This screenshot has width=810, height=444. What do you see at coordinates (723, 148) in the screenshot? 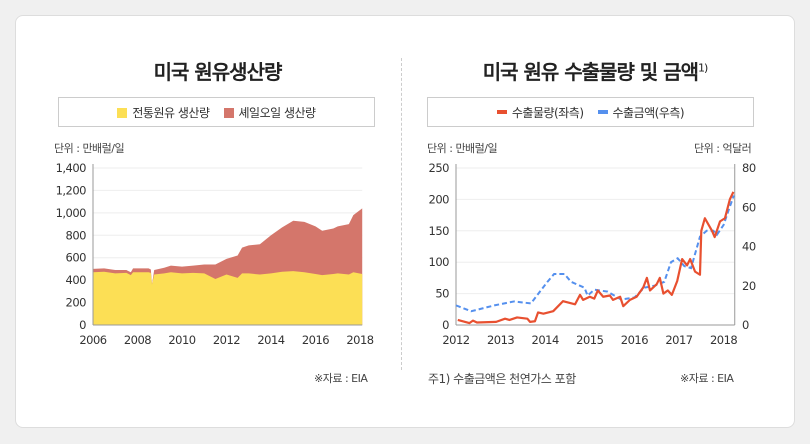
I see `right-right-unit-label: 단위 : 억달러` at bounding box center [723, 148].